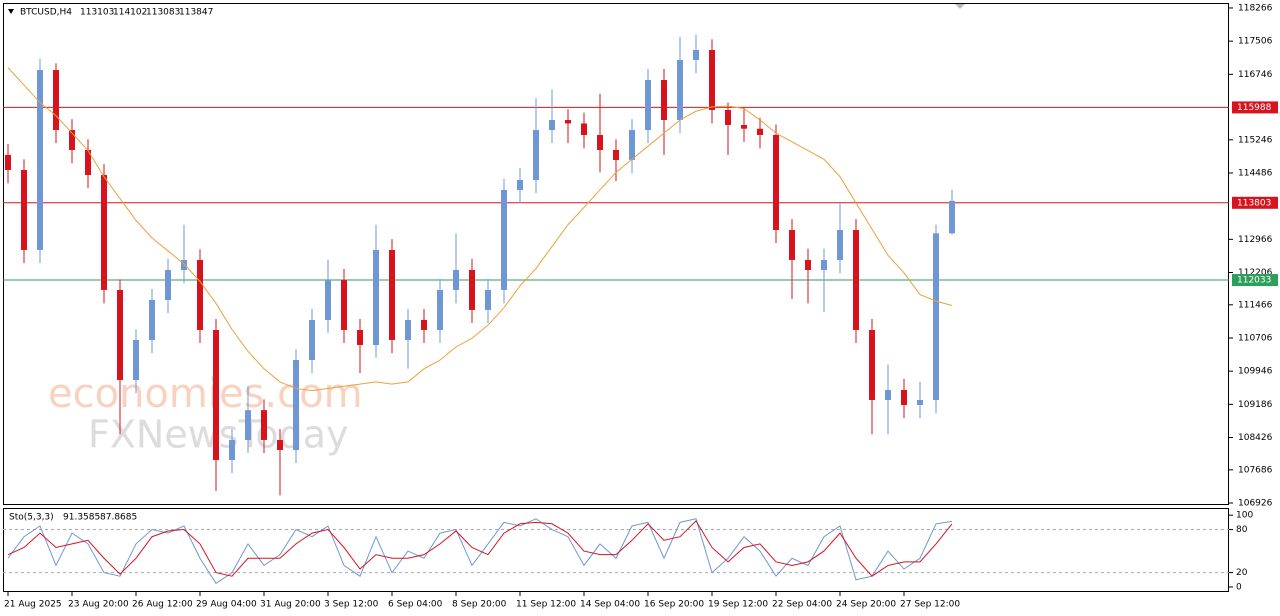 This screenshot has height=616, width=1280. Describe the element at coordinates (46, 13) in the screenshot. I see `symbol-title: BTCUSD,H4` at that location.